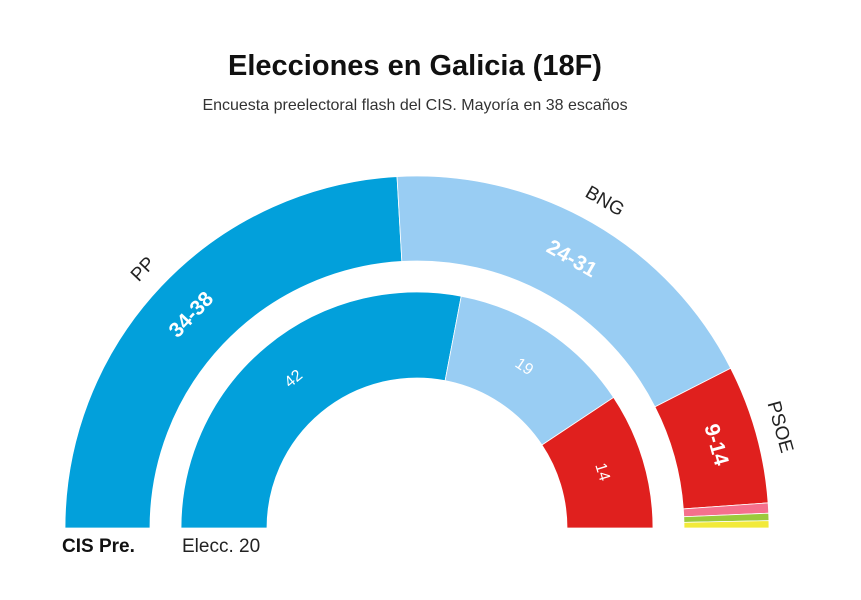 This screenshot has height=600, width=861. Describe the element at coordinates (415, 66) in the screenshot. I see `chart-title: Elecciones en Galicia (18F)` at that location.